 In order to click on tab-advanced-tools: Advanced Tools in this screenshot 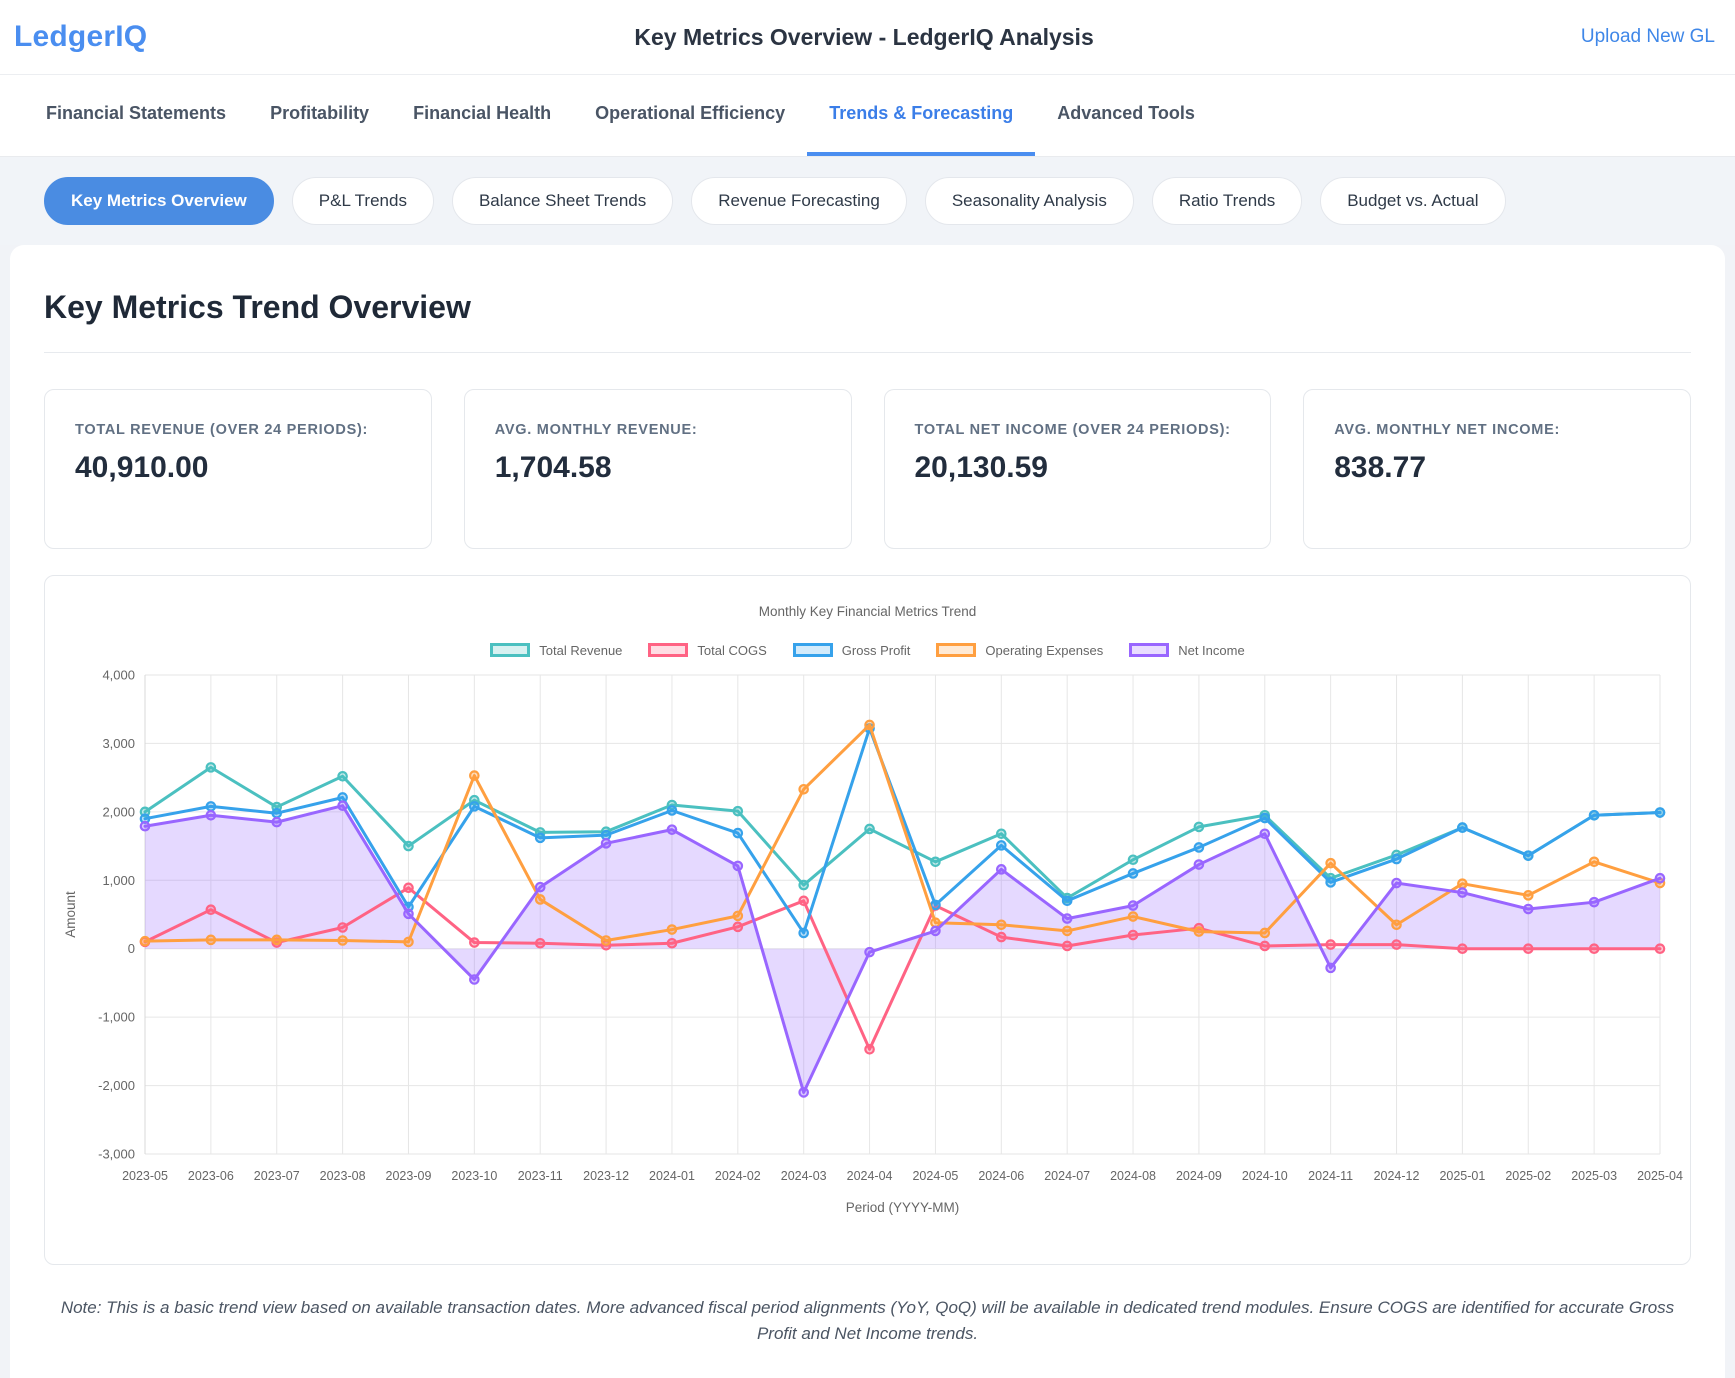, I will do `click(1126, 113)`.